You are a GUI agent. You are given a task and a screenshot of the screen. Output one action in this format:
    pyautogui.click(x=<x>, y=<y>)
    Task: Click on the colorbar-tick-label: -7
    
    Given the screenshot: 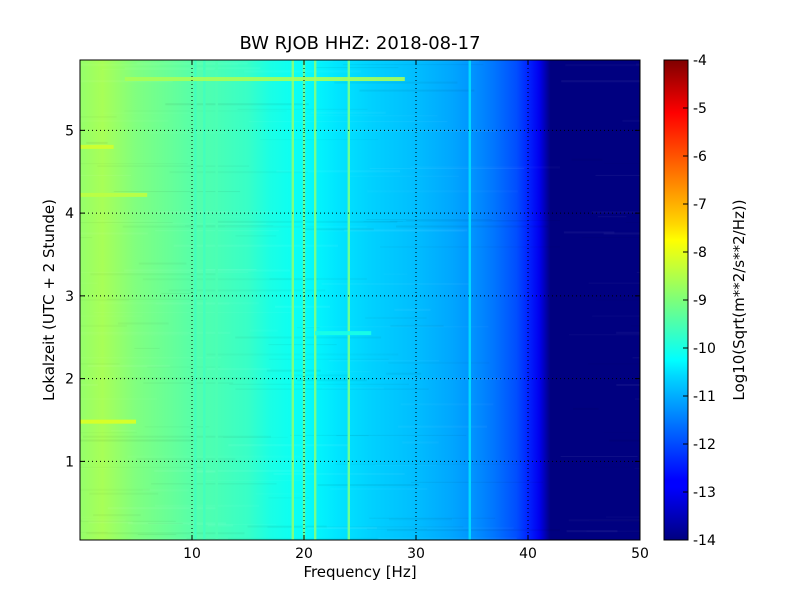 What is the action you would take?
    pyautogui.click(x=700, y=205)
    